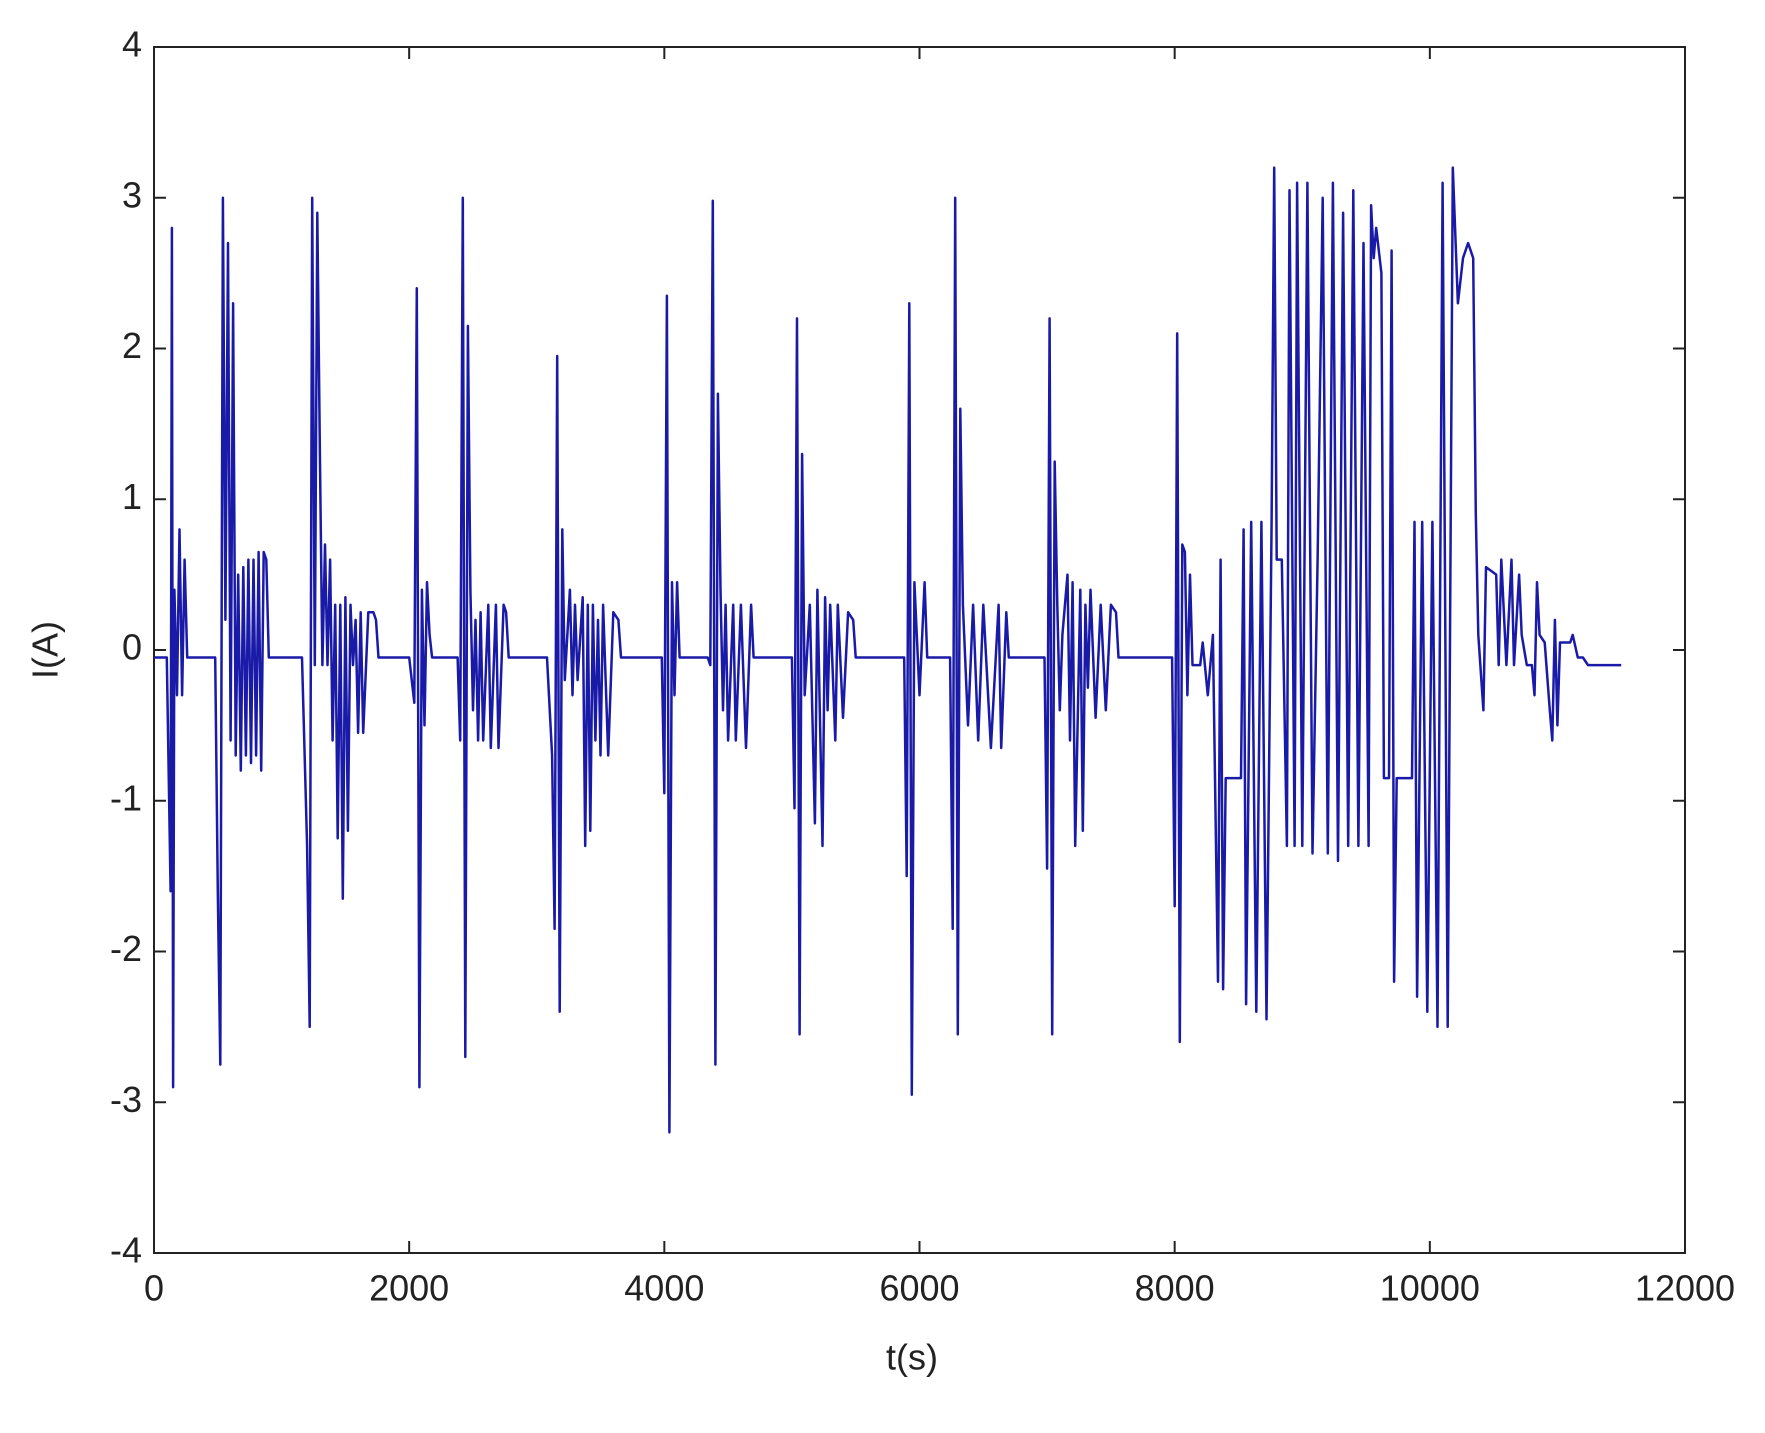 The width and height of the screenshot is (1765, 1433). What do you see at coordinates (126, 948) in the screenshot?
I see `y-tick-label: -2` at bounding box center [126, 948].